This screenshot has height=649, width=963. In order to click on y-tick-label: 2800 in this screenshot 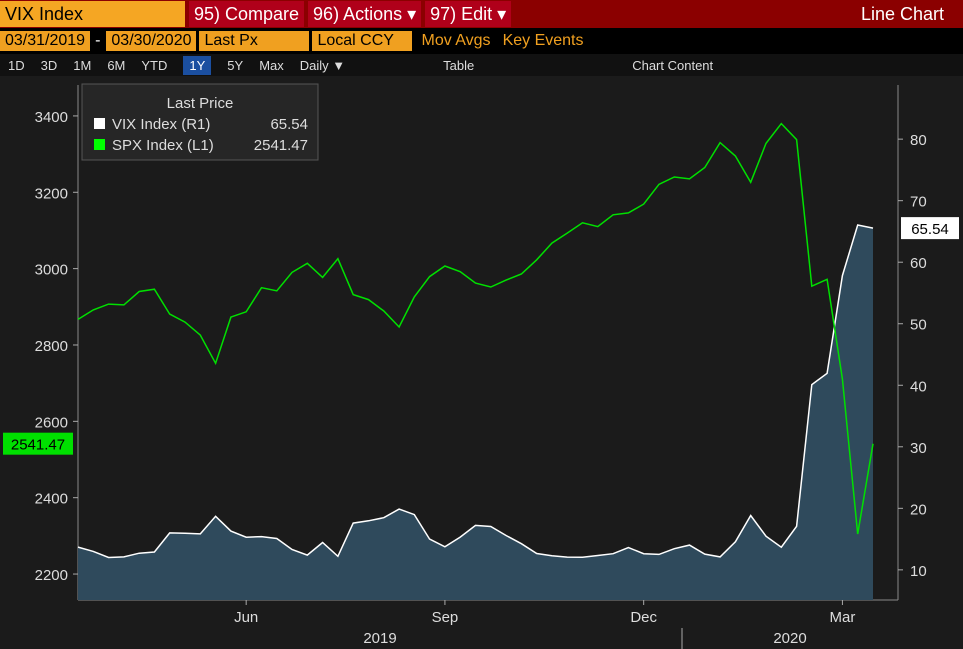, I will do `click(51, 346)`.